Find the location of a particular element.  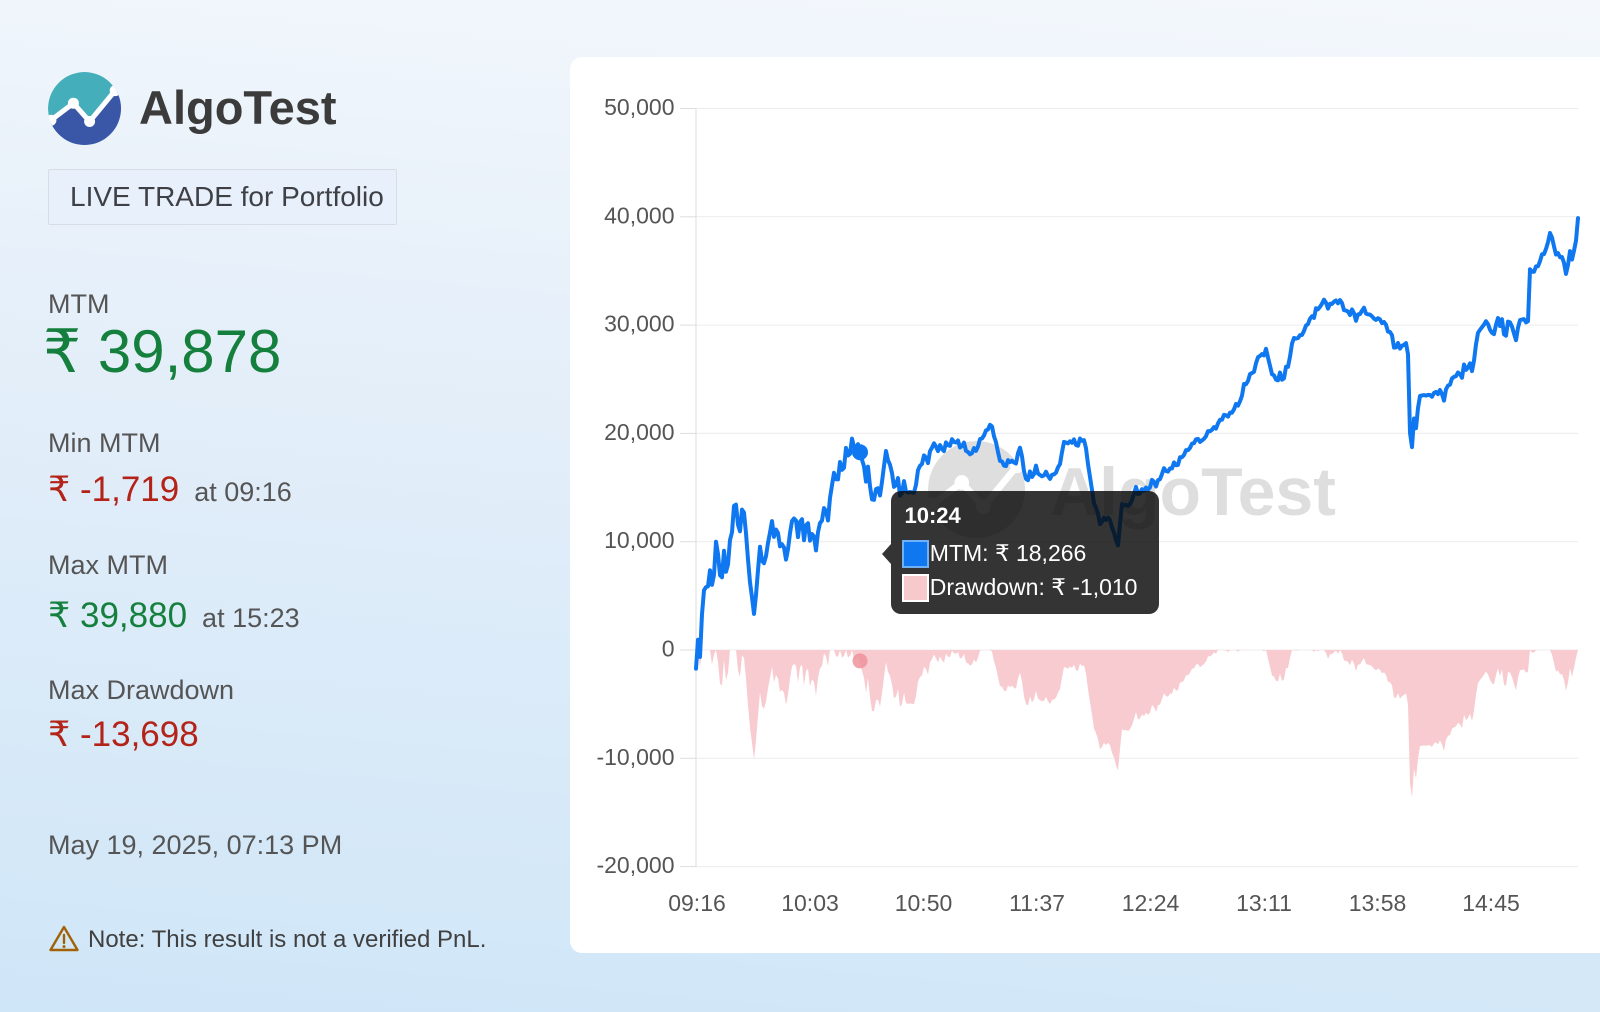

svg-text: 11:37 is located at coordinates (1037, 903).